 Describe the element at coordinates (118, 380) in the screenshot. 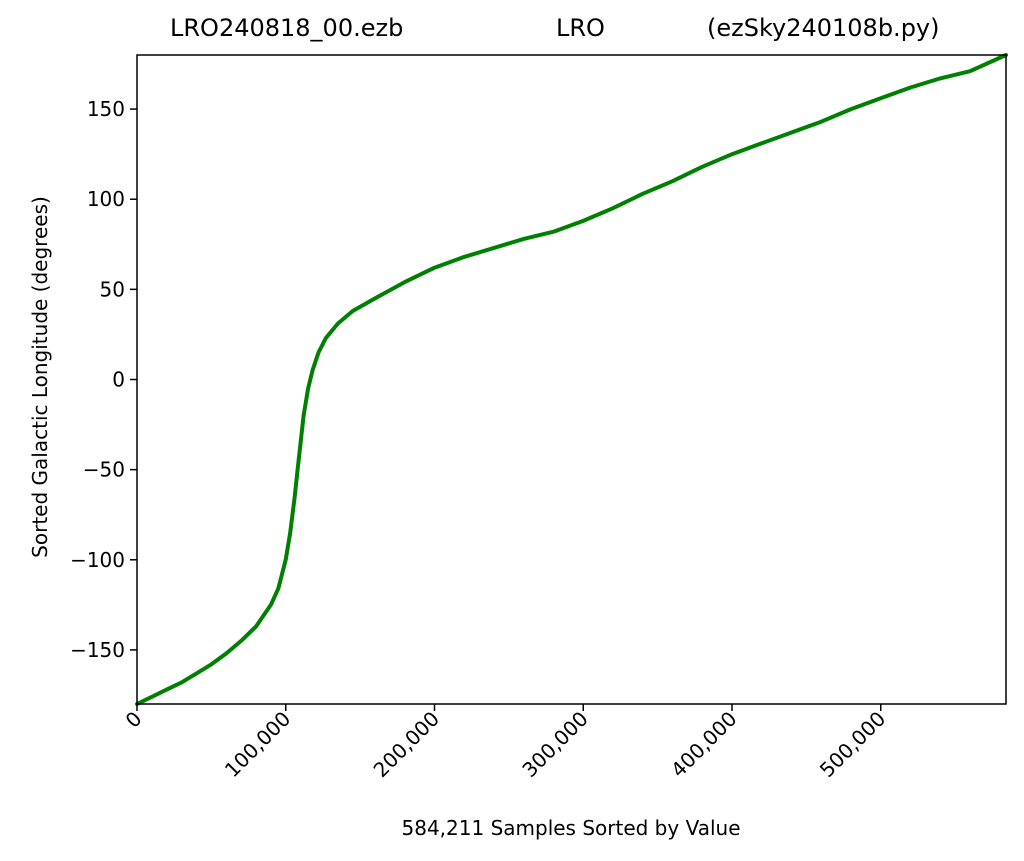

I see `y-tick-label: 0` at that location.